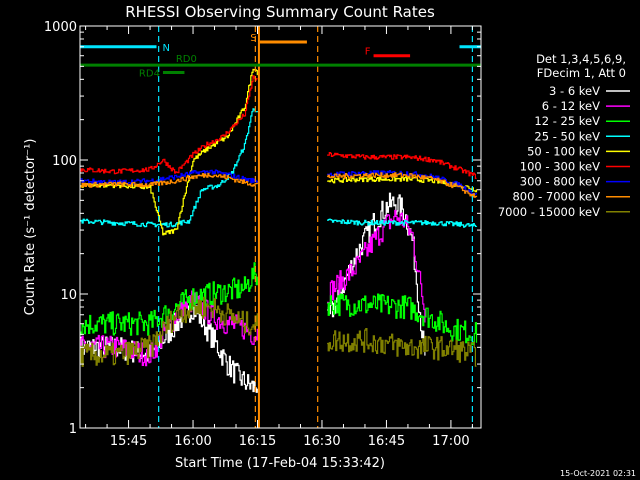  I want to click on flag-label-rd4: RD4, so click(149, 73).